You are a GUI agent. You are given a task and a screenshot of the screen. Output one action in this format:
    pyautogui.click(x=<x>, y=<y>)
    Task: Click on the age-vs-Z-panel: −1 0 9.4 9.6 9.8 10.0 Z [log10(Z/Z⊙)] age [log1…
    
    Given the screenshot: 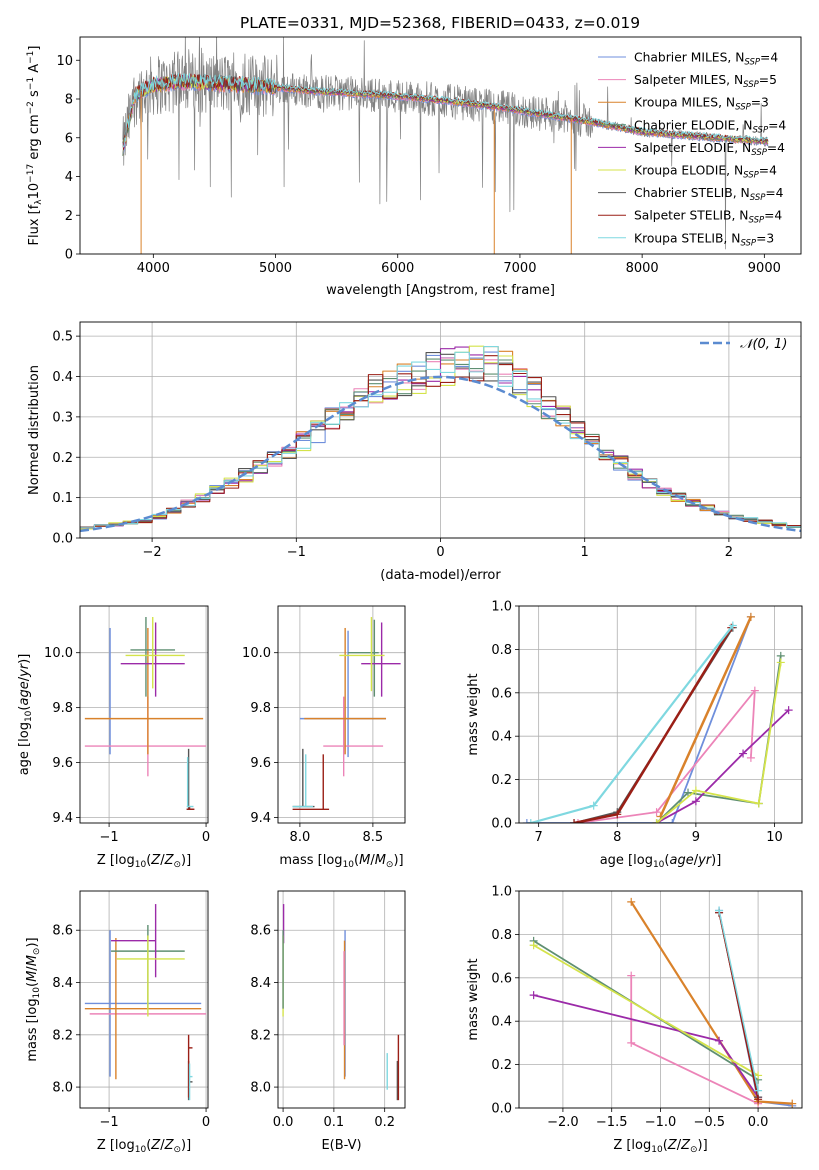 What is the action you would take?
    pyautogui.click(x=113, y=737)
    